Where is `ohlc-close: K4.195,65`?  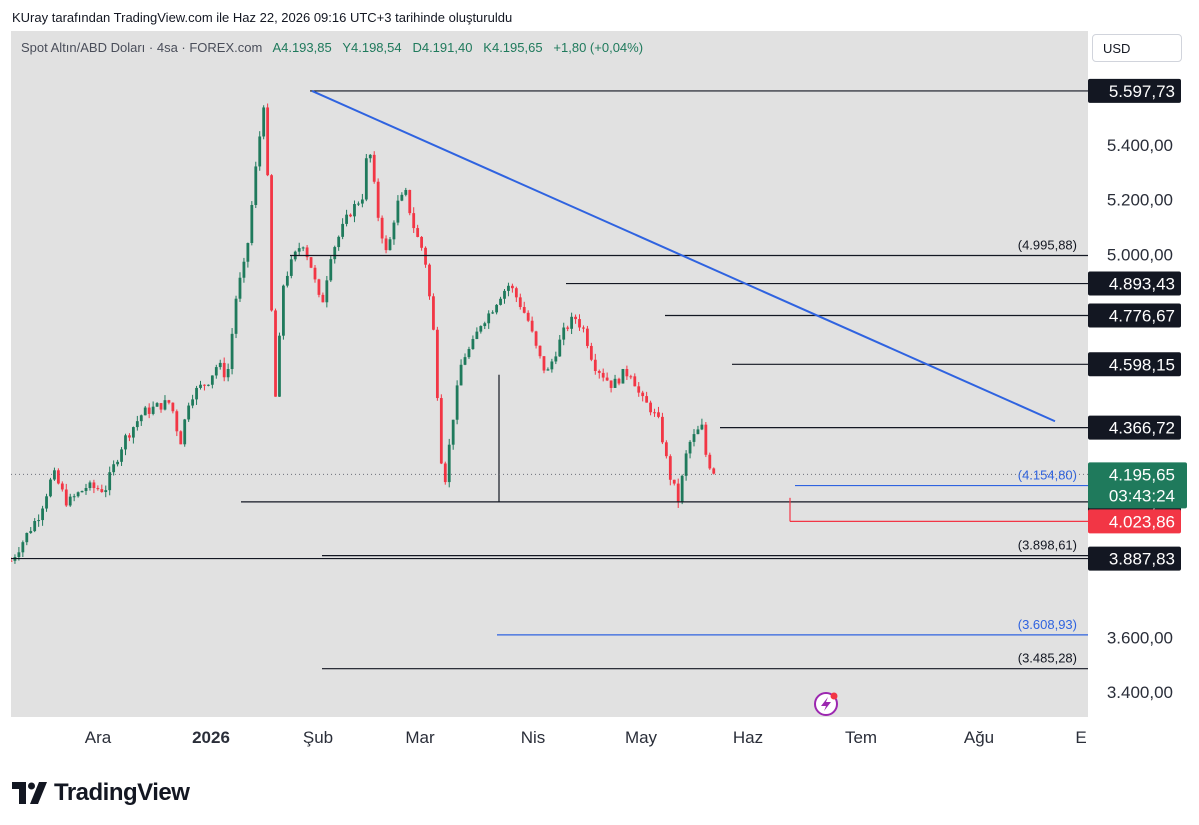 ohlc-close: K4.195,65 is located at coordinates (513, 47).